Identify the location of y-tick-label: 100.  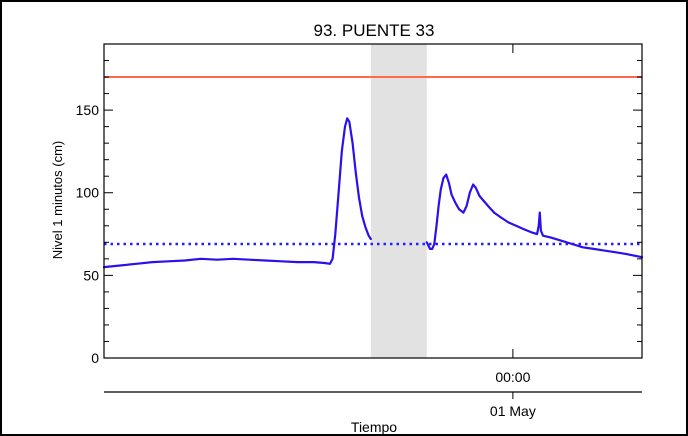
(88, 193).